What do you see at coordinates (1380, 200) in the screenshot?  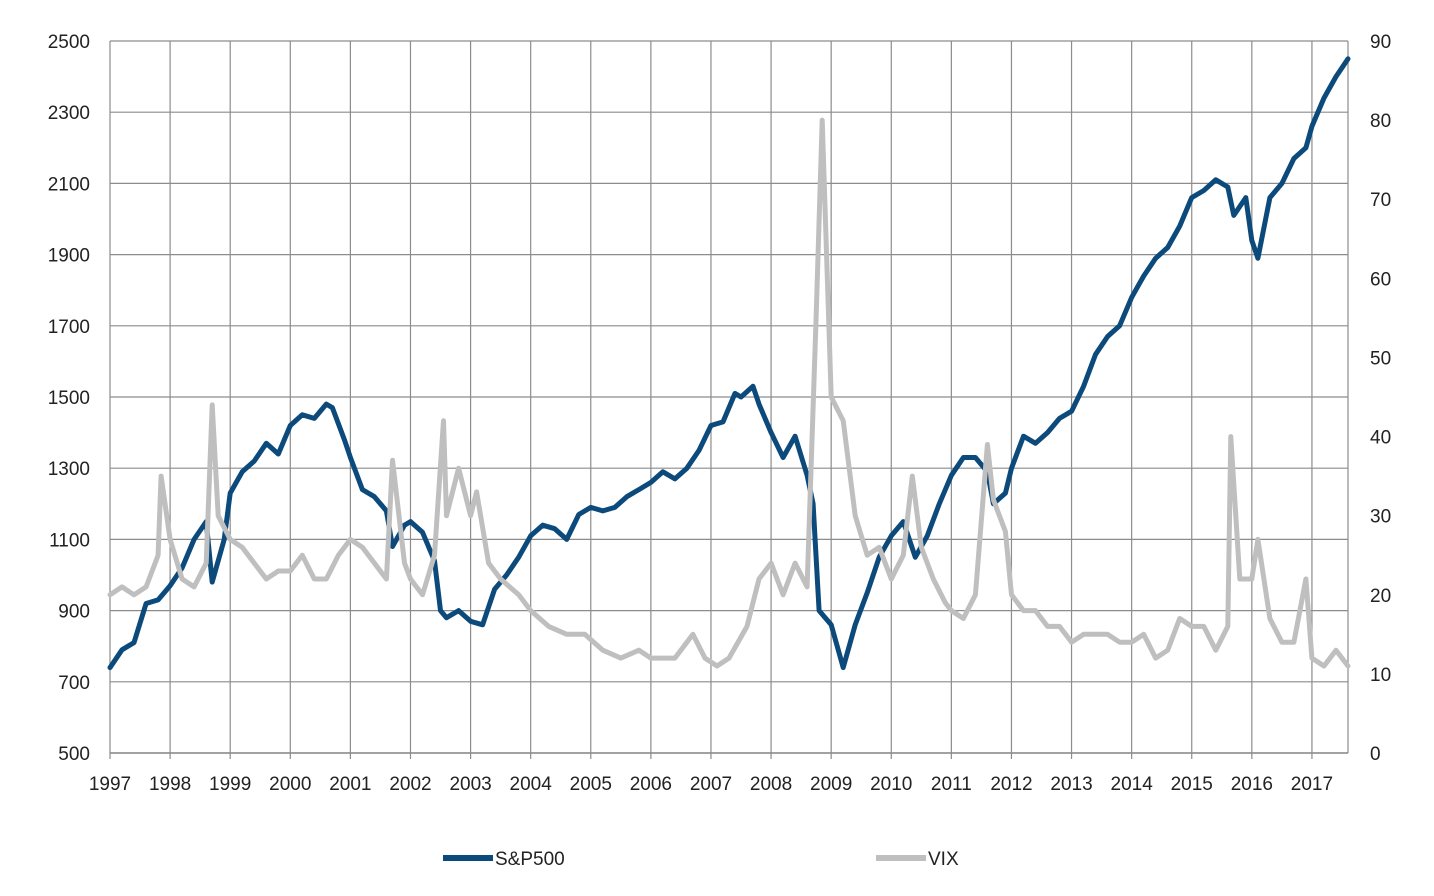 I see `right-axis-tick-label: 70` at bounding box center [1380, 200].